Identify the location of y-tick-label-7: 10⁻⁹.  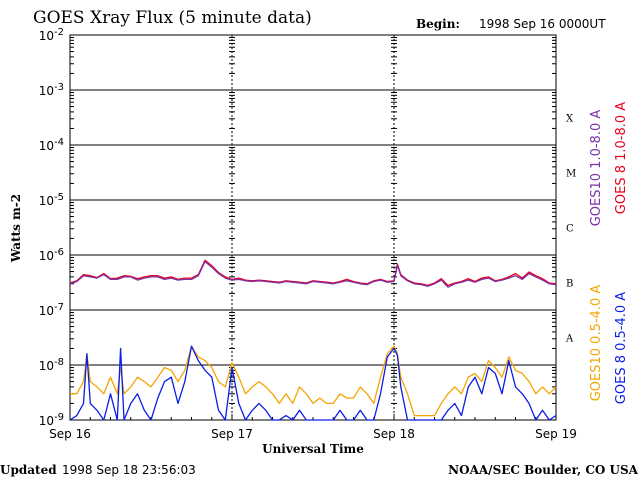
(51, 420).